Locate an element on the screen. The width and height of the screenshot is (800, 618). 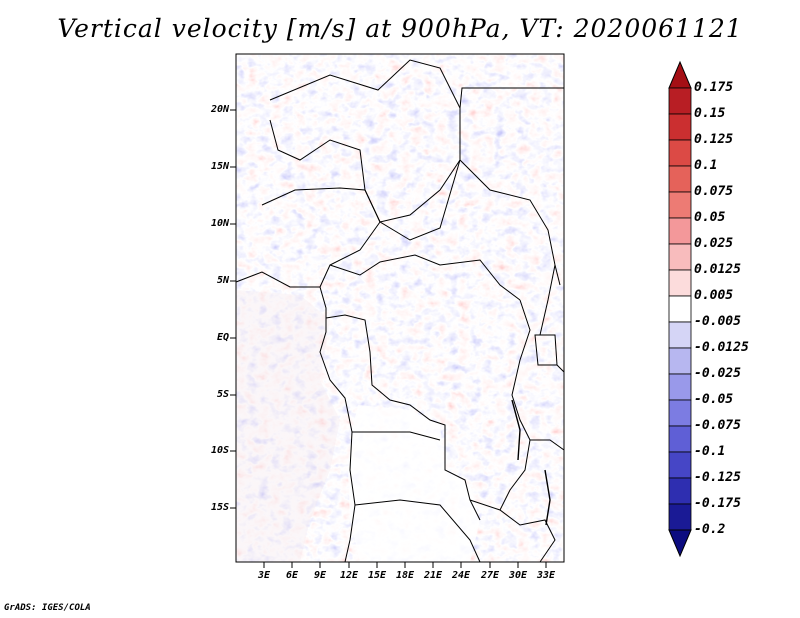
colorbar-label: 0.075 is located at coordinates (714, 191).